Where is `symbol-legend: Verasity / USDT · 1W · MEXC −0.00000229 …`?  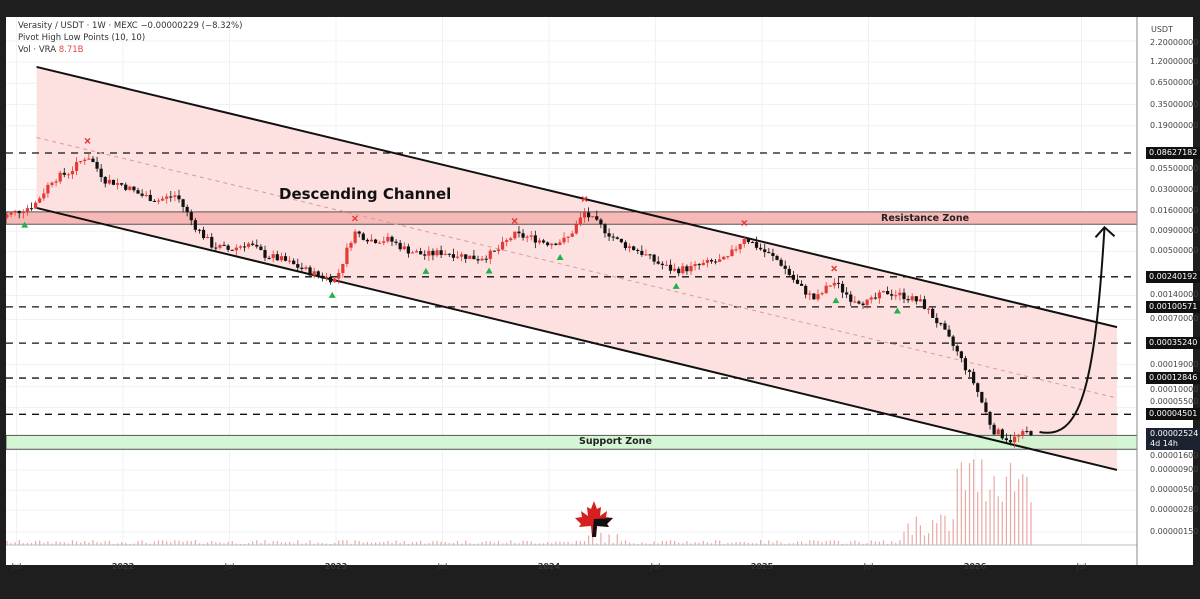 symbol-legend: Verasity / USDT · 1W · MEXC −0.00000229 … is located at coordinates (130, 26).